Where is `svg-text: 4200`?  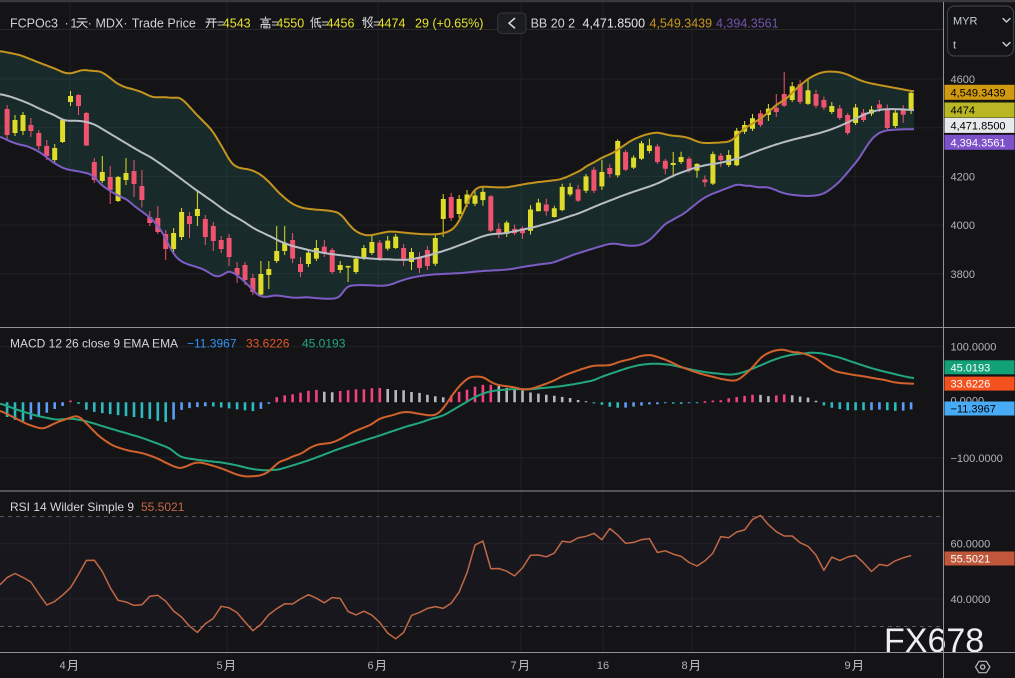 svg-text: 4200 is located at coordinates (963, 177).